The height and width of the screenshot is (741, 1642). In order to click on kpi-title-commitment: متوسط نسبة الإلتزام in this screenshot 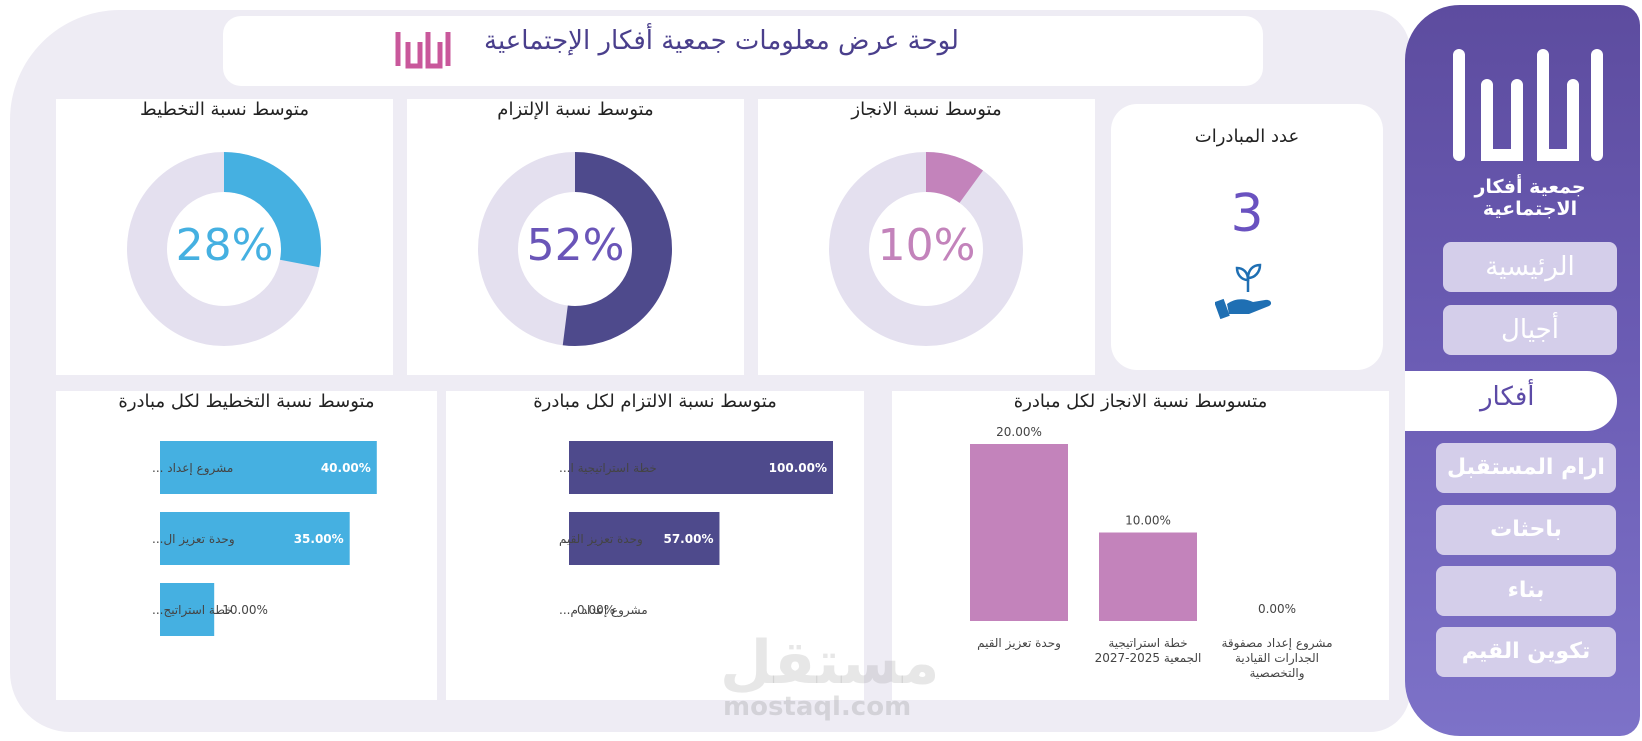, I will do `click(575, 109)`.